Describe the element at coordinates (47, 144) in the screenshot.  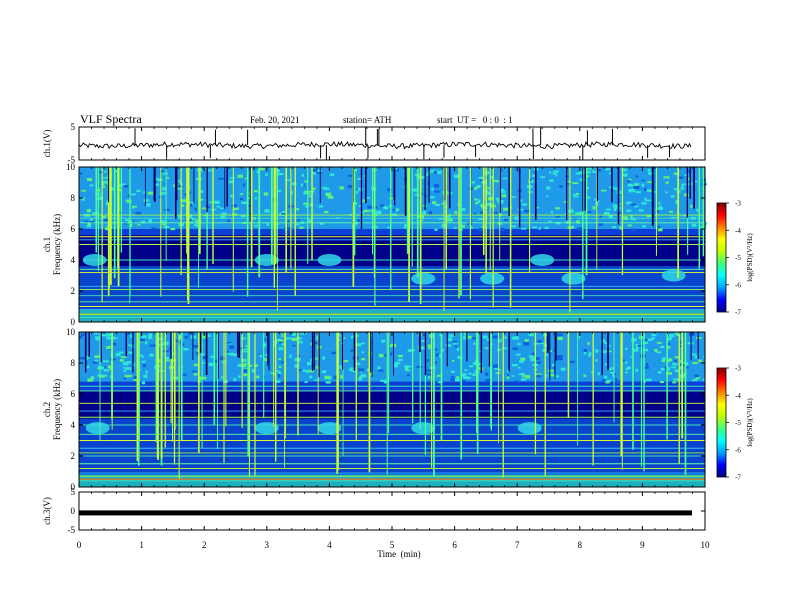
I see `ch1-waveform-ylabel: ch.1(V)` at that location.